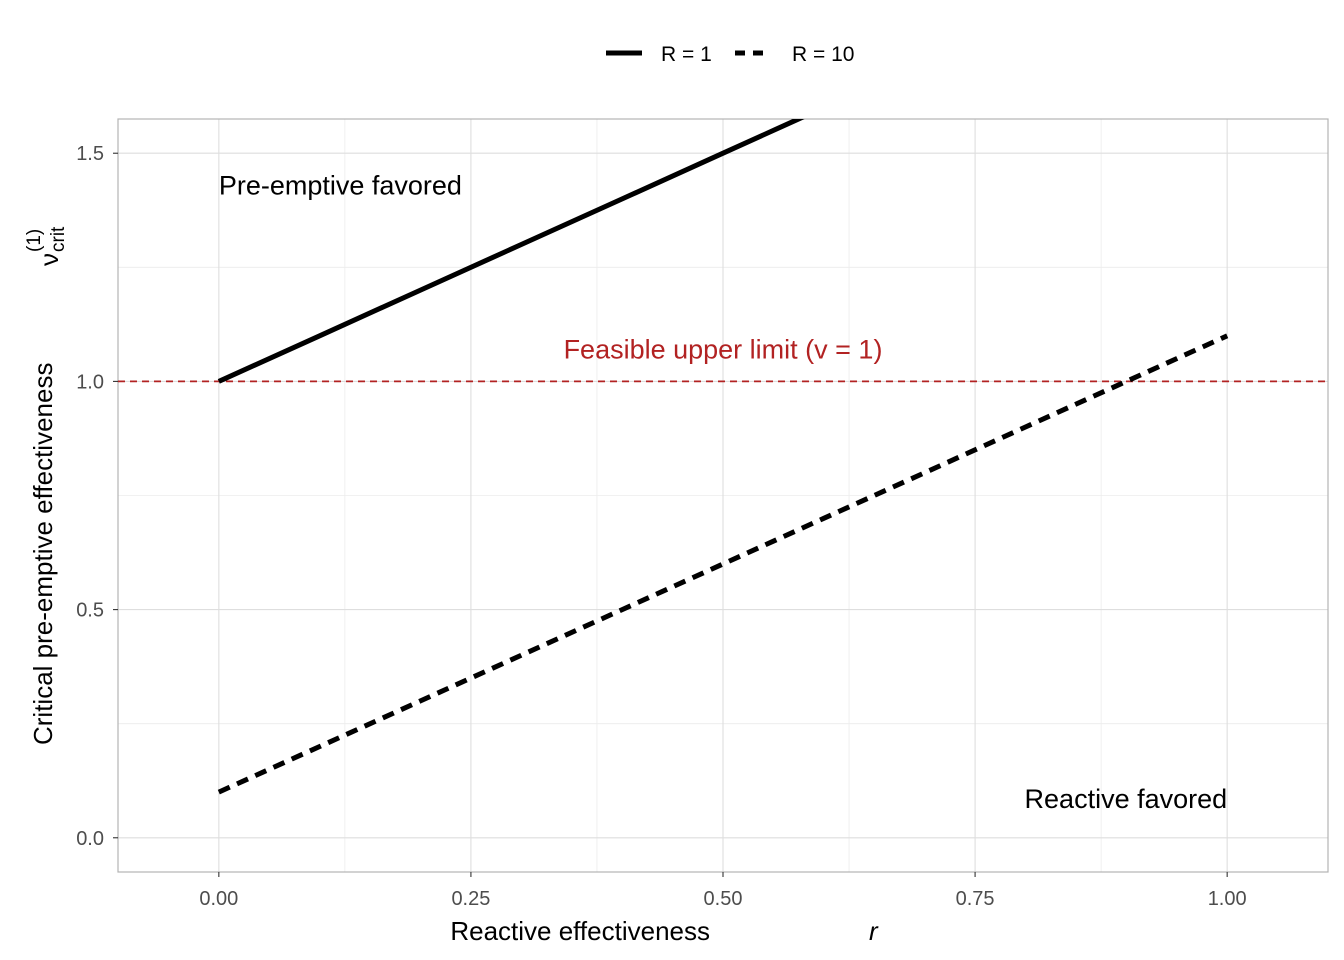  What do you see at coordinates (58, 239) in the screenshot?
I see `y-axis-symbol-subscript: crit` at bounding box center [58, 239].